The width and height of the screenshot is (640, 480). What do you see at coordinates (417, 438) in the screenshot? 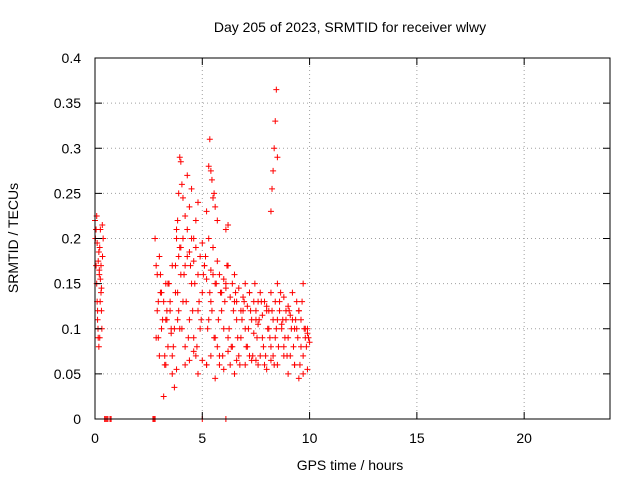
I see `x-tick-label: 15` at bounding box center [417, 438].